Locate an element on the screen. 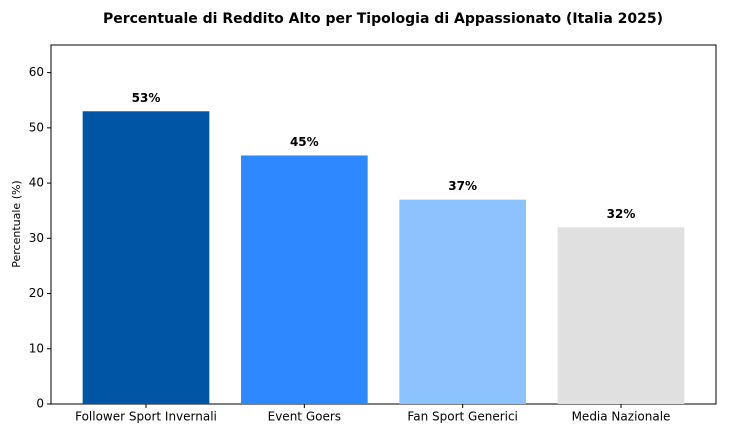  x-tick-label: Event Goers is located at coordinates (304, 417).